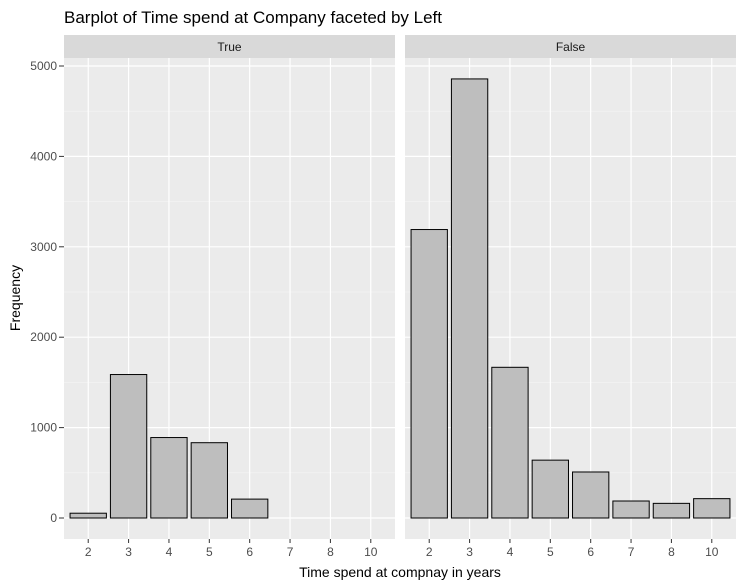  What do you see at coordinates (400, 572) in the screenshot?
I see `x-axis-title: Time spend at compnay in years` at bounding box center [400, 572].